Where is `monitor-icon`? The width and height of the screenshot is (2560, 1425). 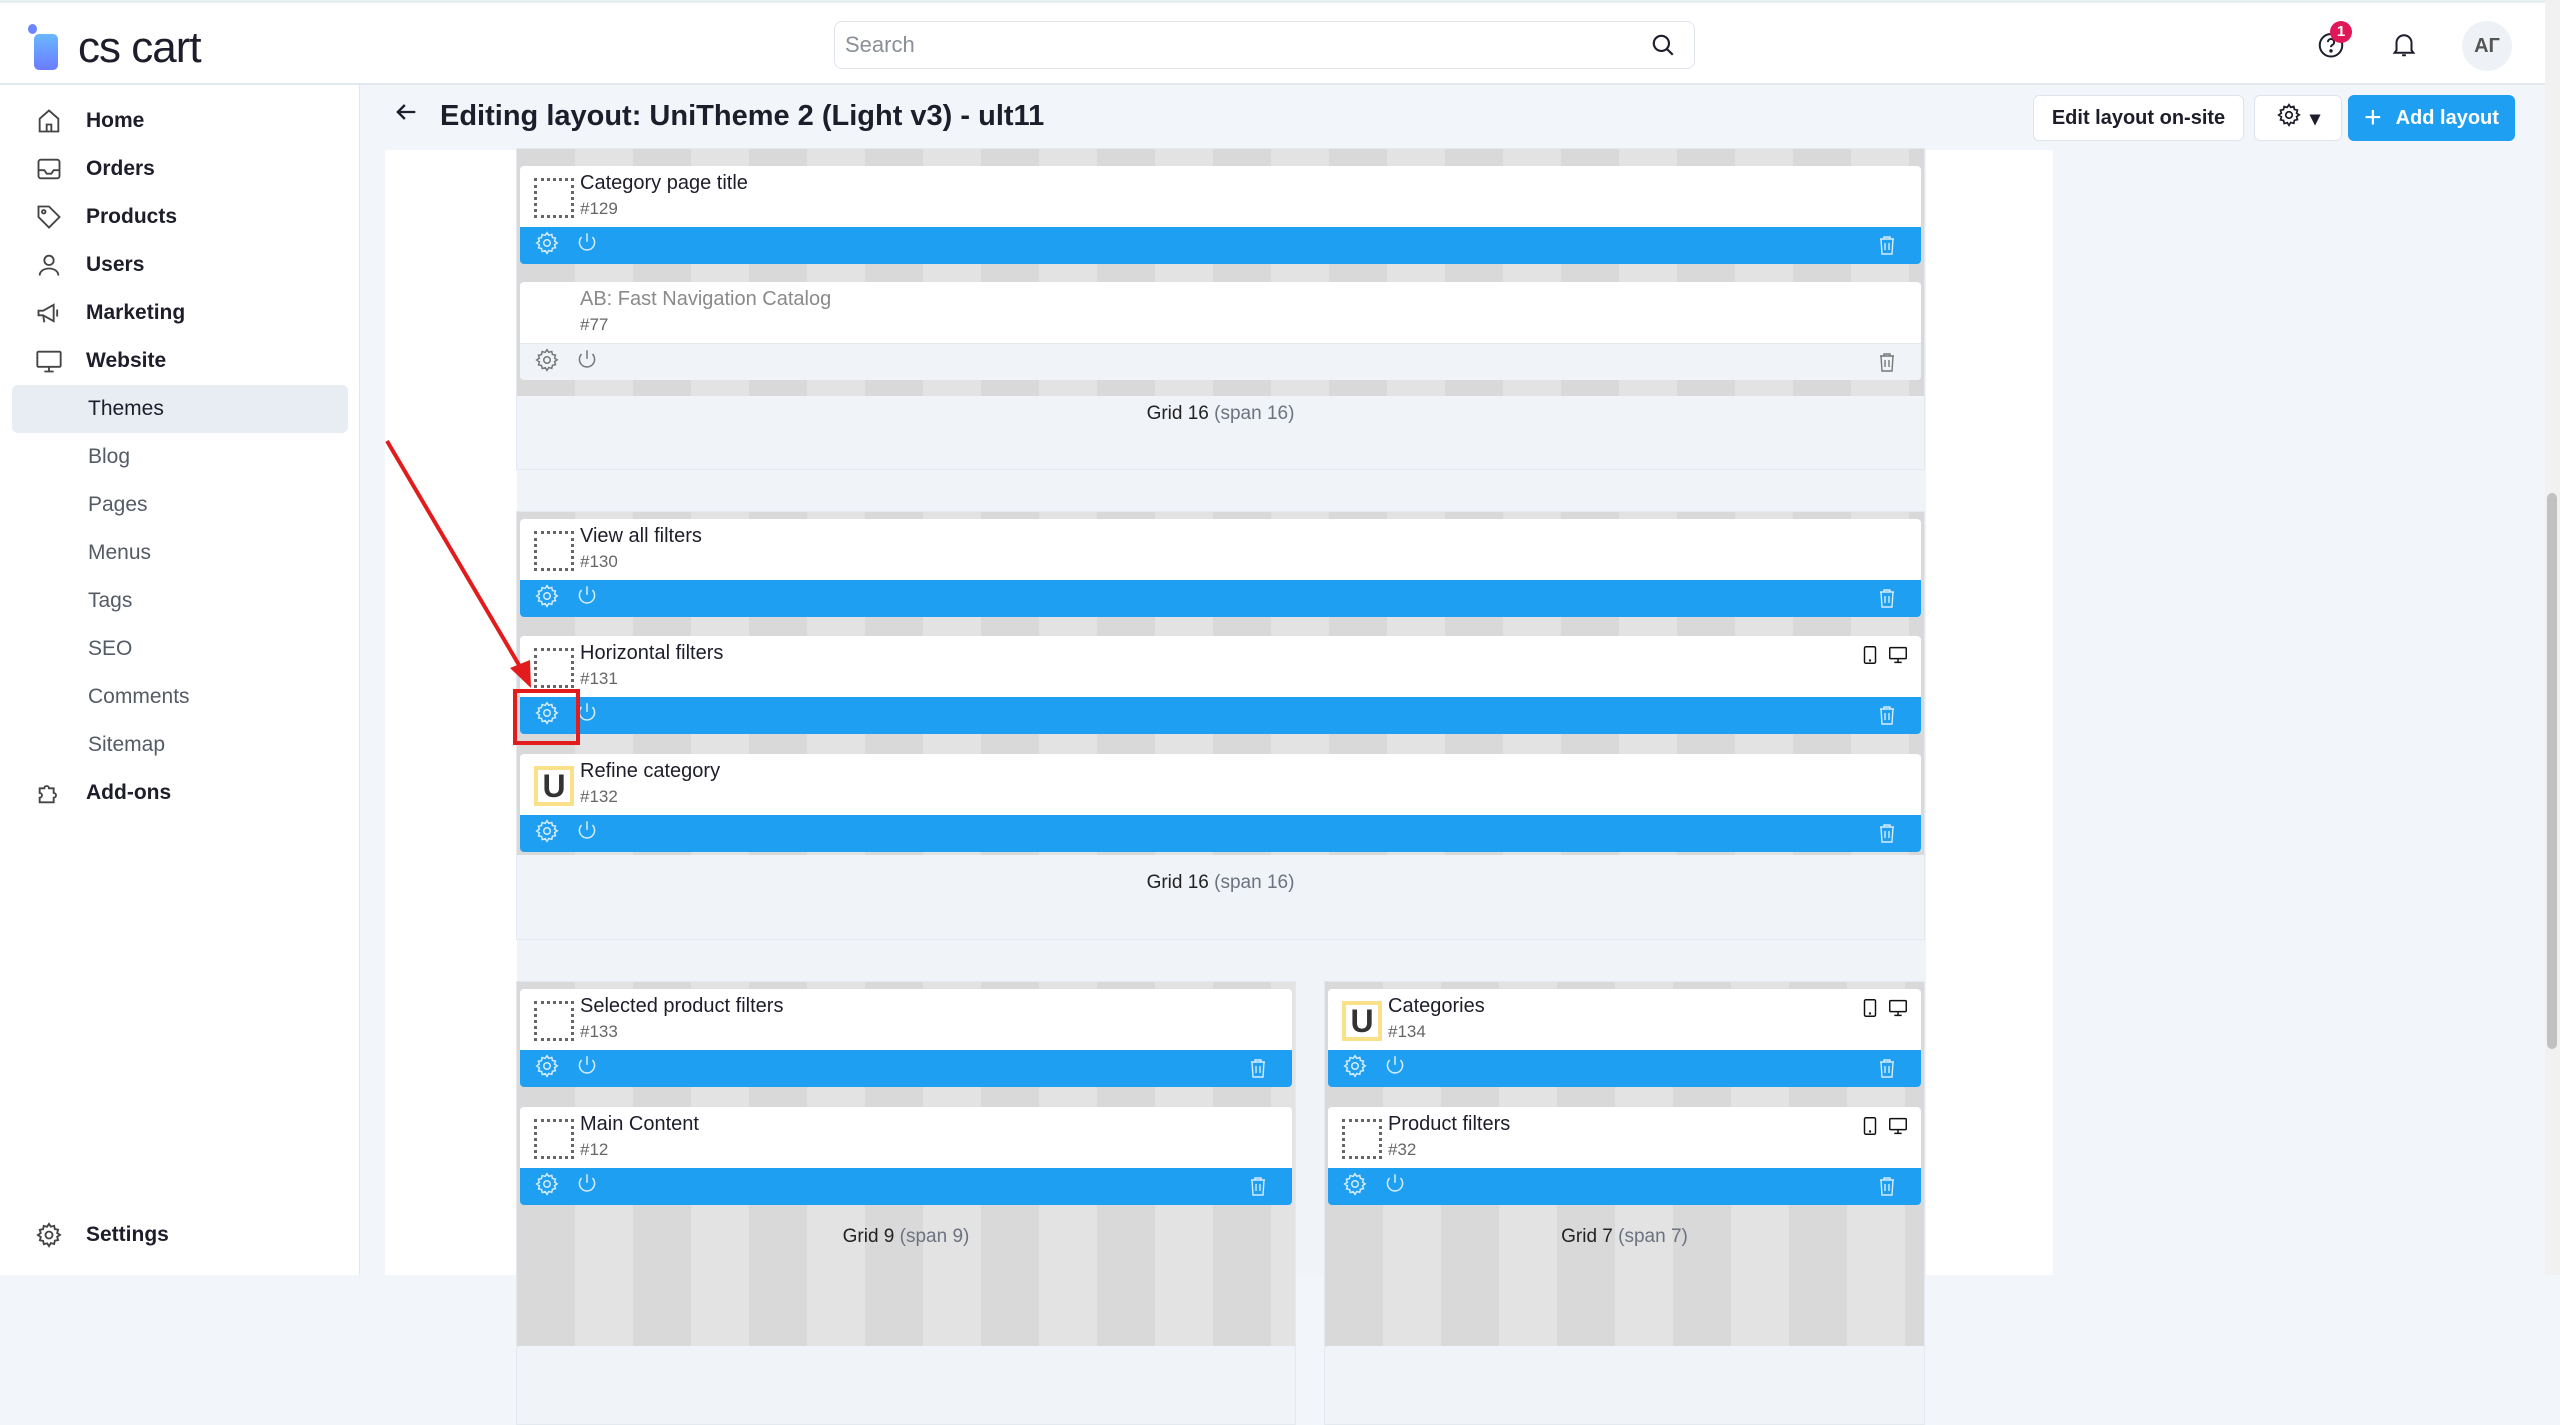 monitor-icon is located at coordinates (49, 361).